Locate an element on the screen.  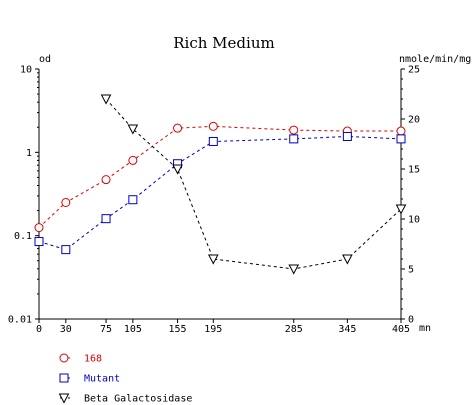
left-axis-label: od is located at coordinates (45, 59).